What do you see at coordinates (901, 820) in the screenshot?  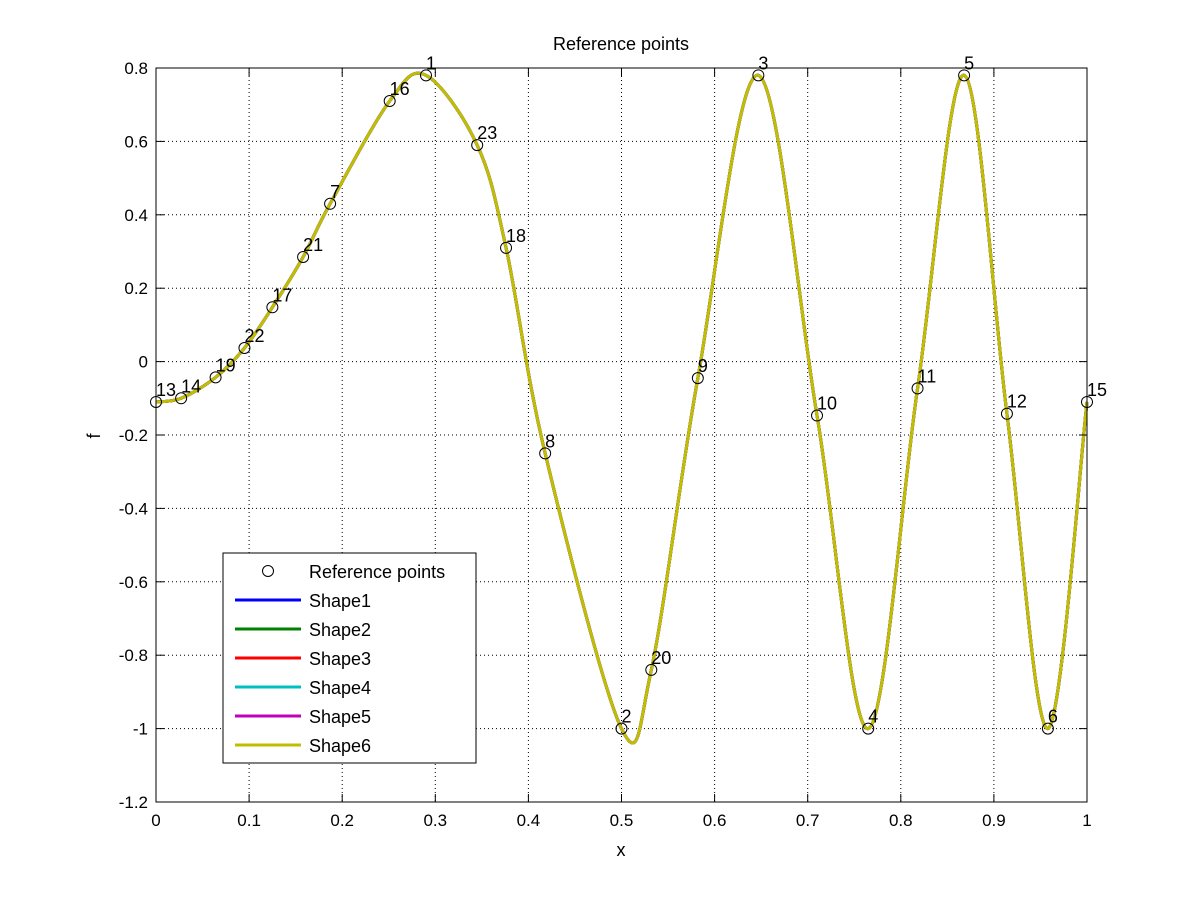 I see `x-tick-label: 0.8` at bounding box center [901, 820].